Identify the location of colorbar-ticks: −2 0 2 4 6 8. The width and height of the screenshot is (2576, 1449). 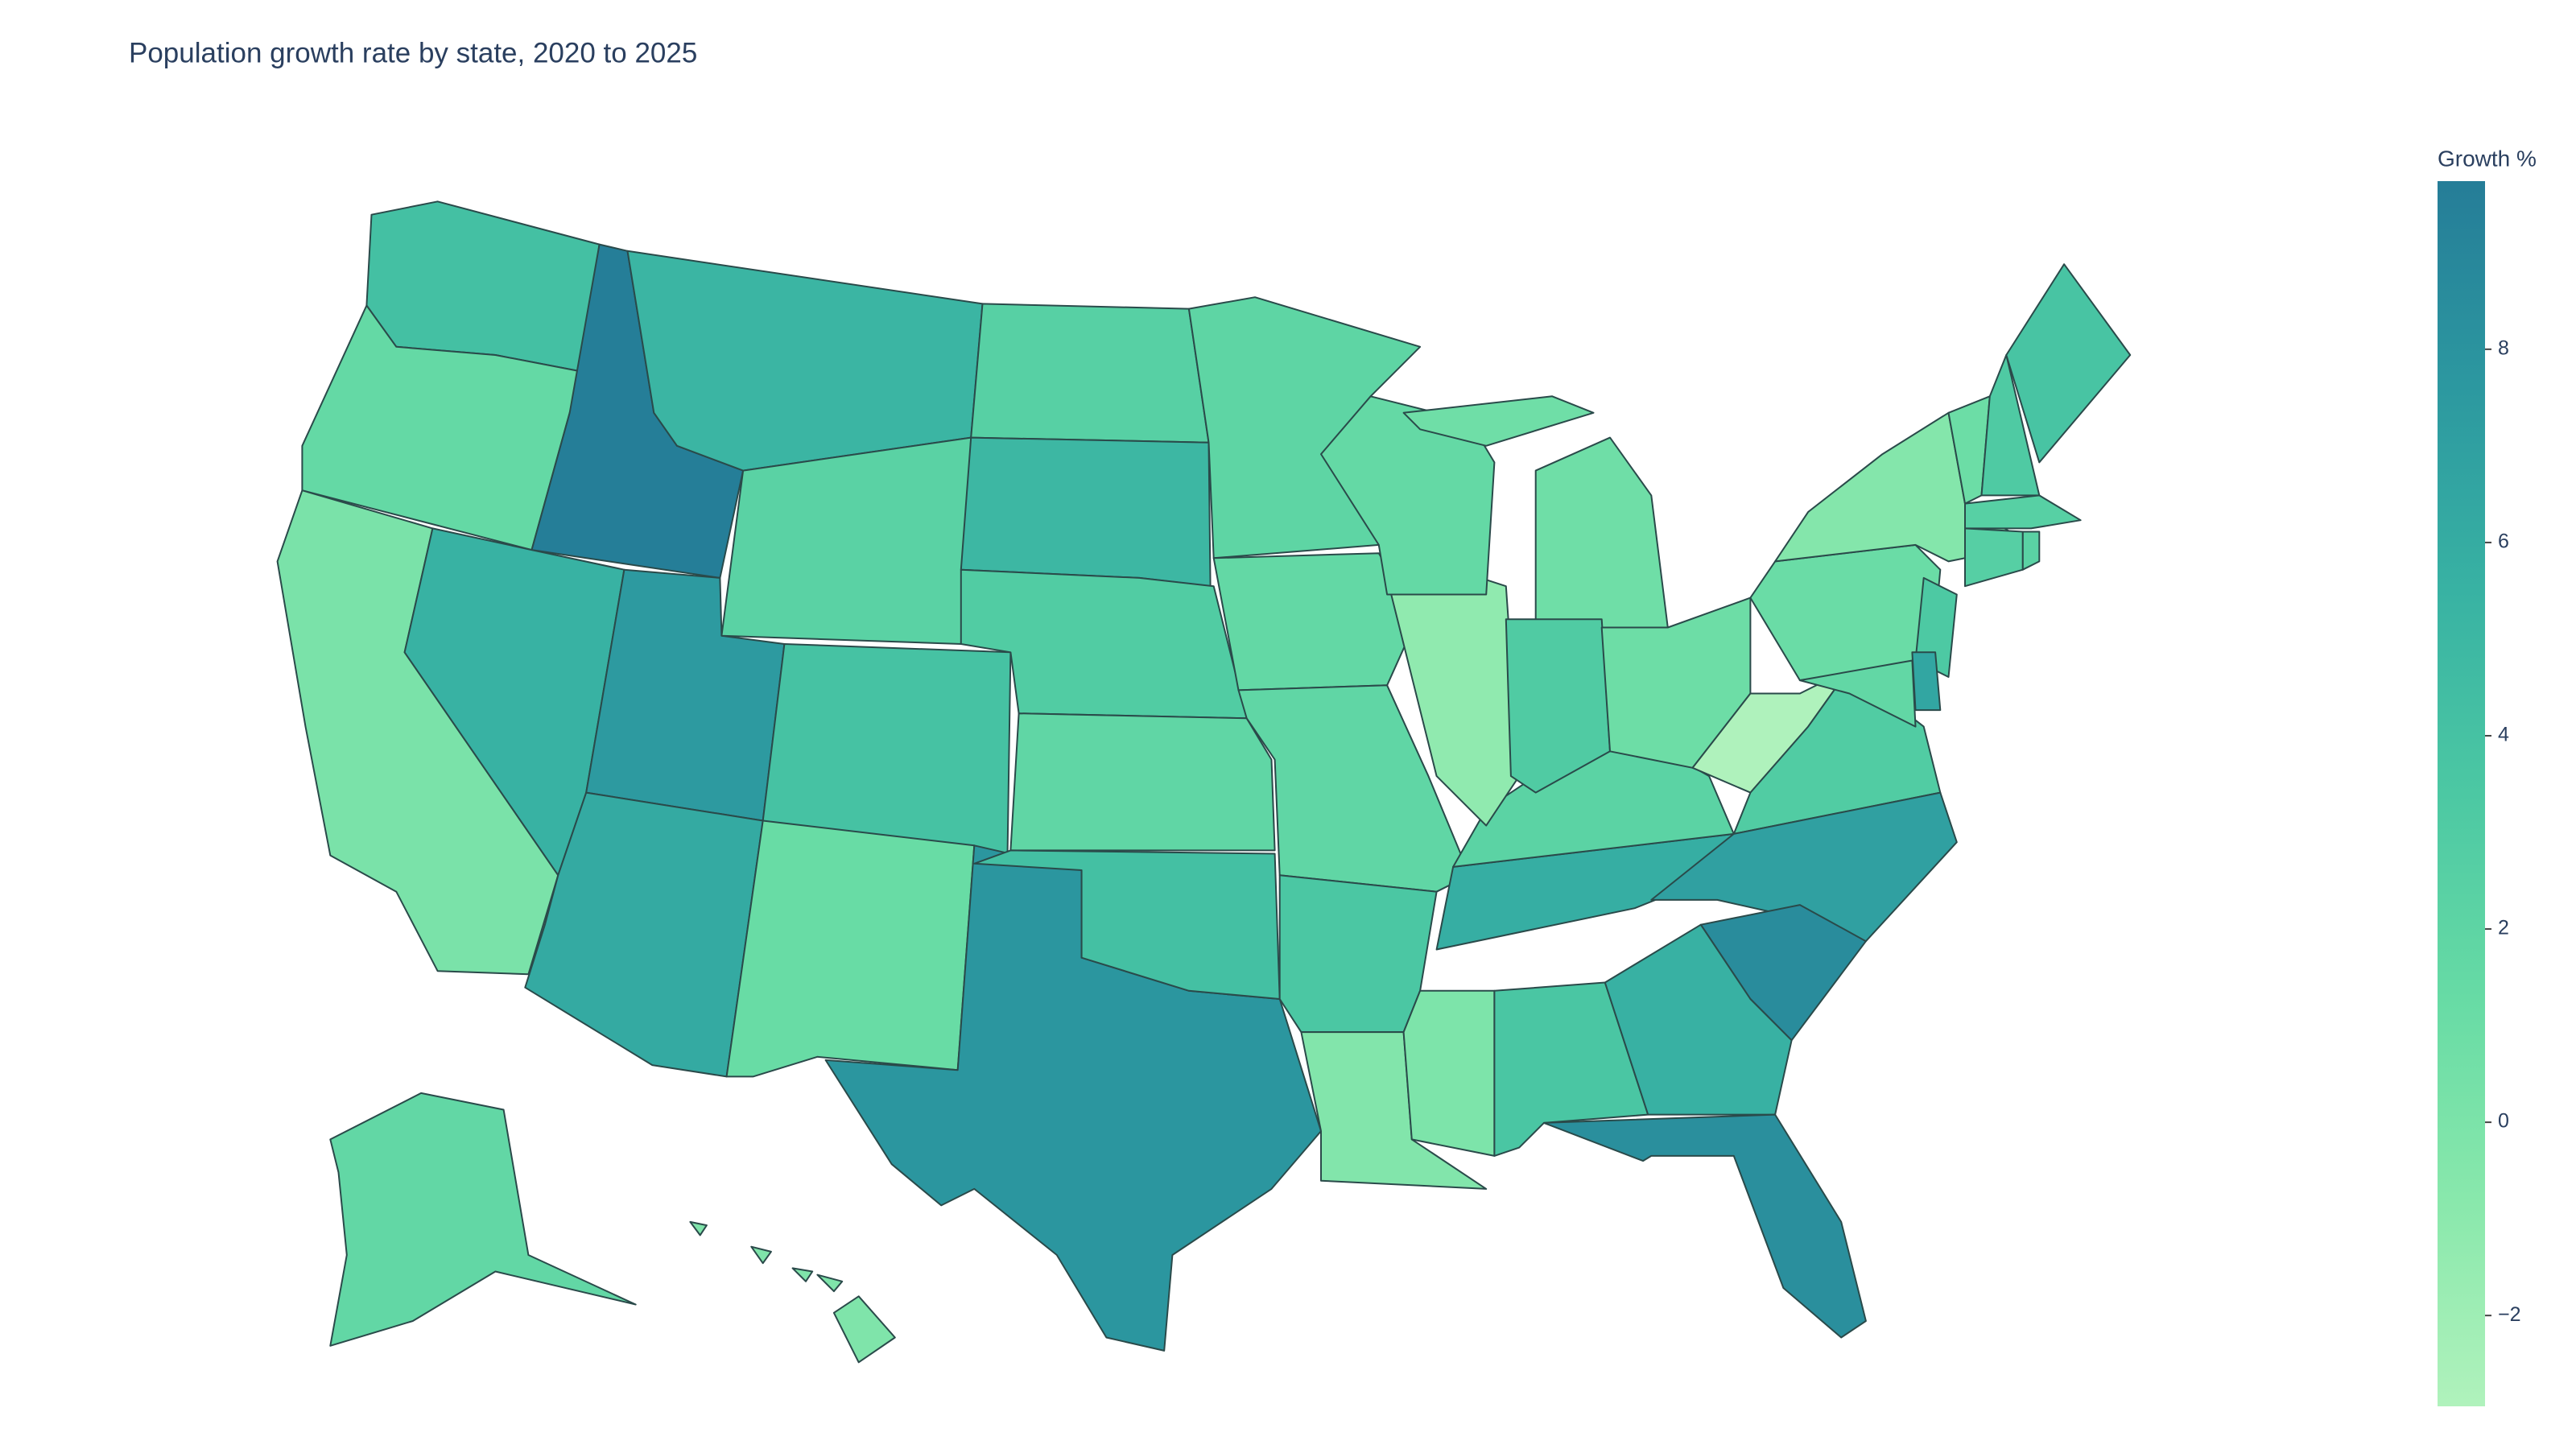
(2503, 831).